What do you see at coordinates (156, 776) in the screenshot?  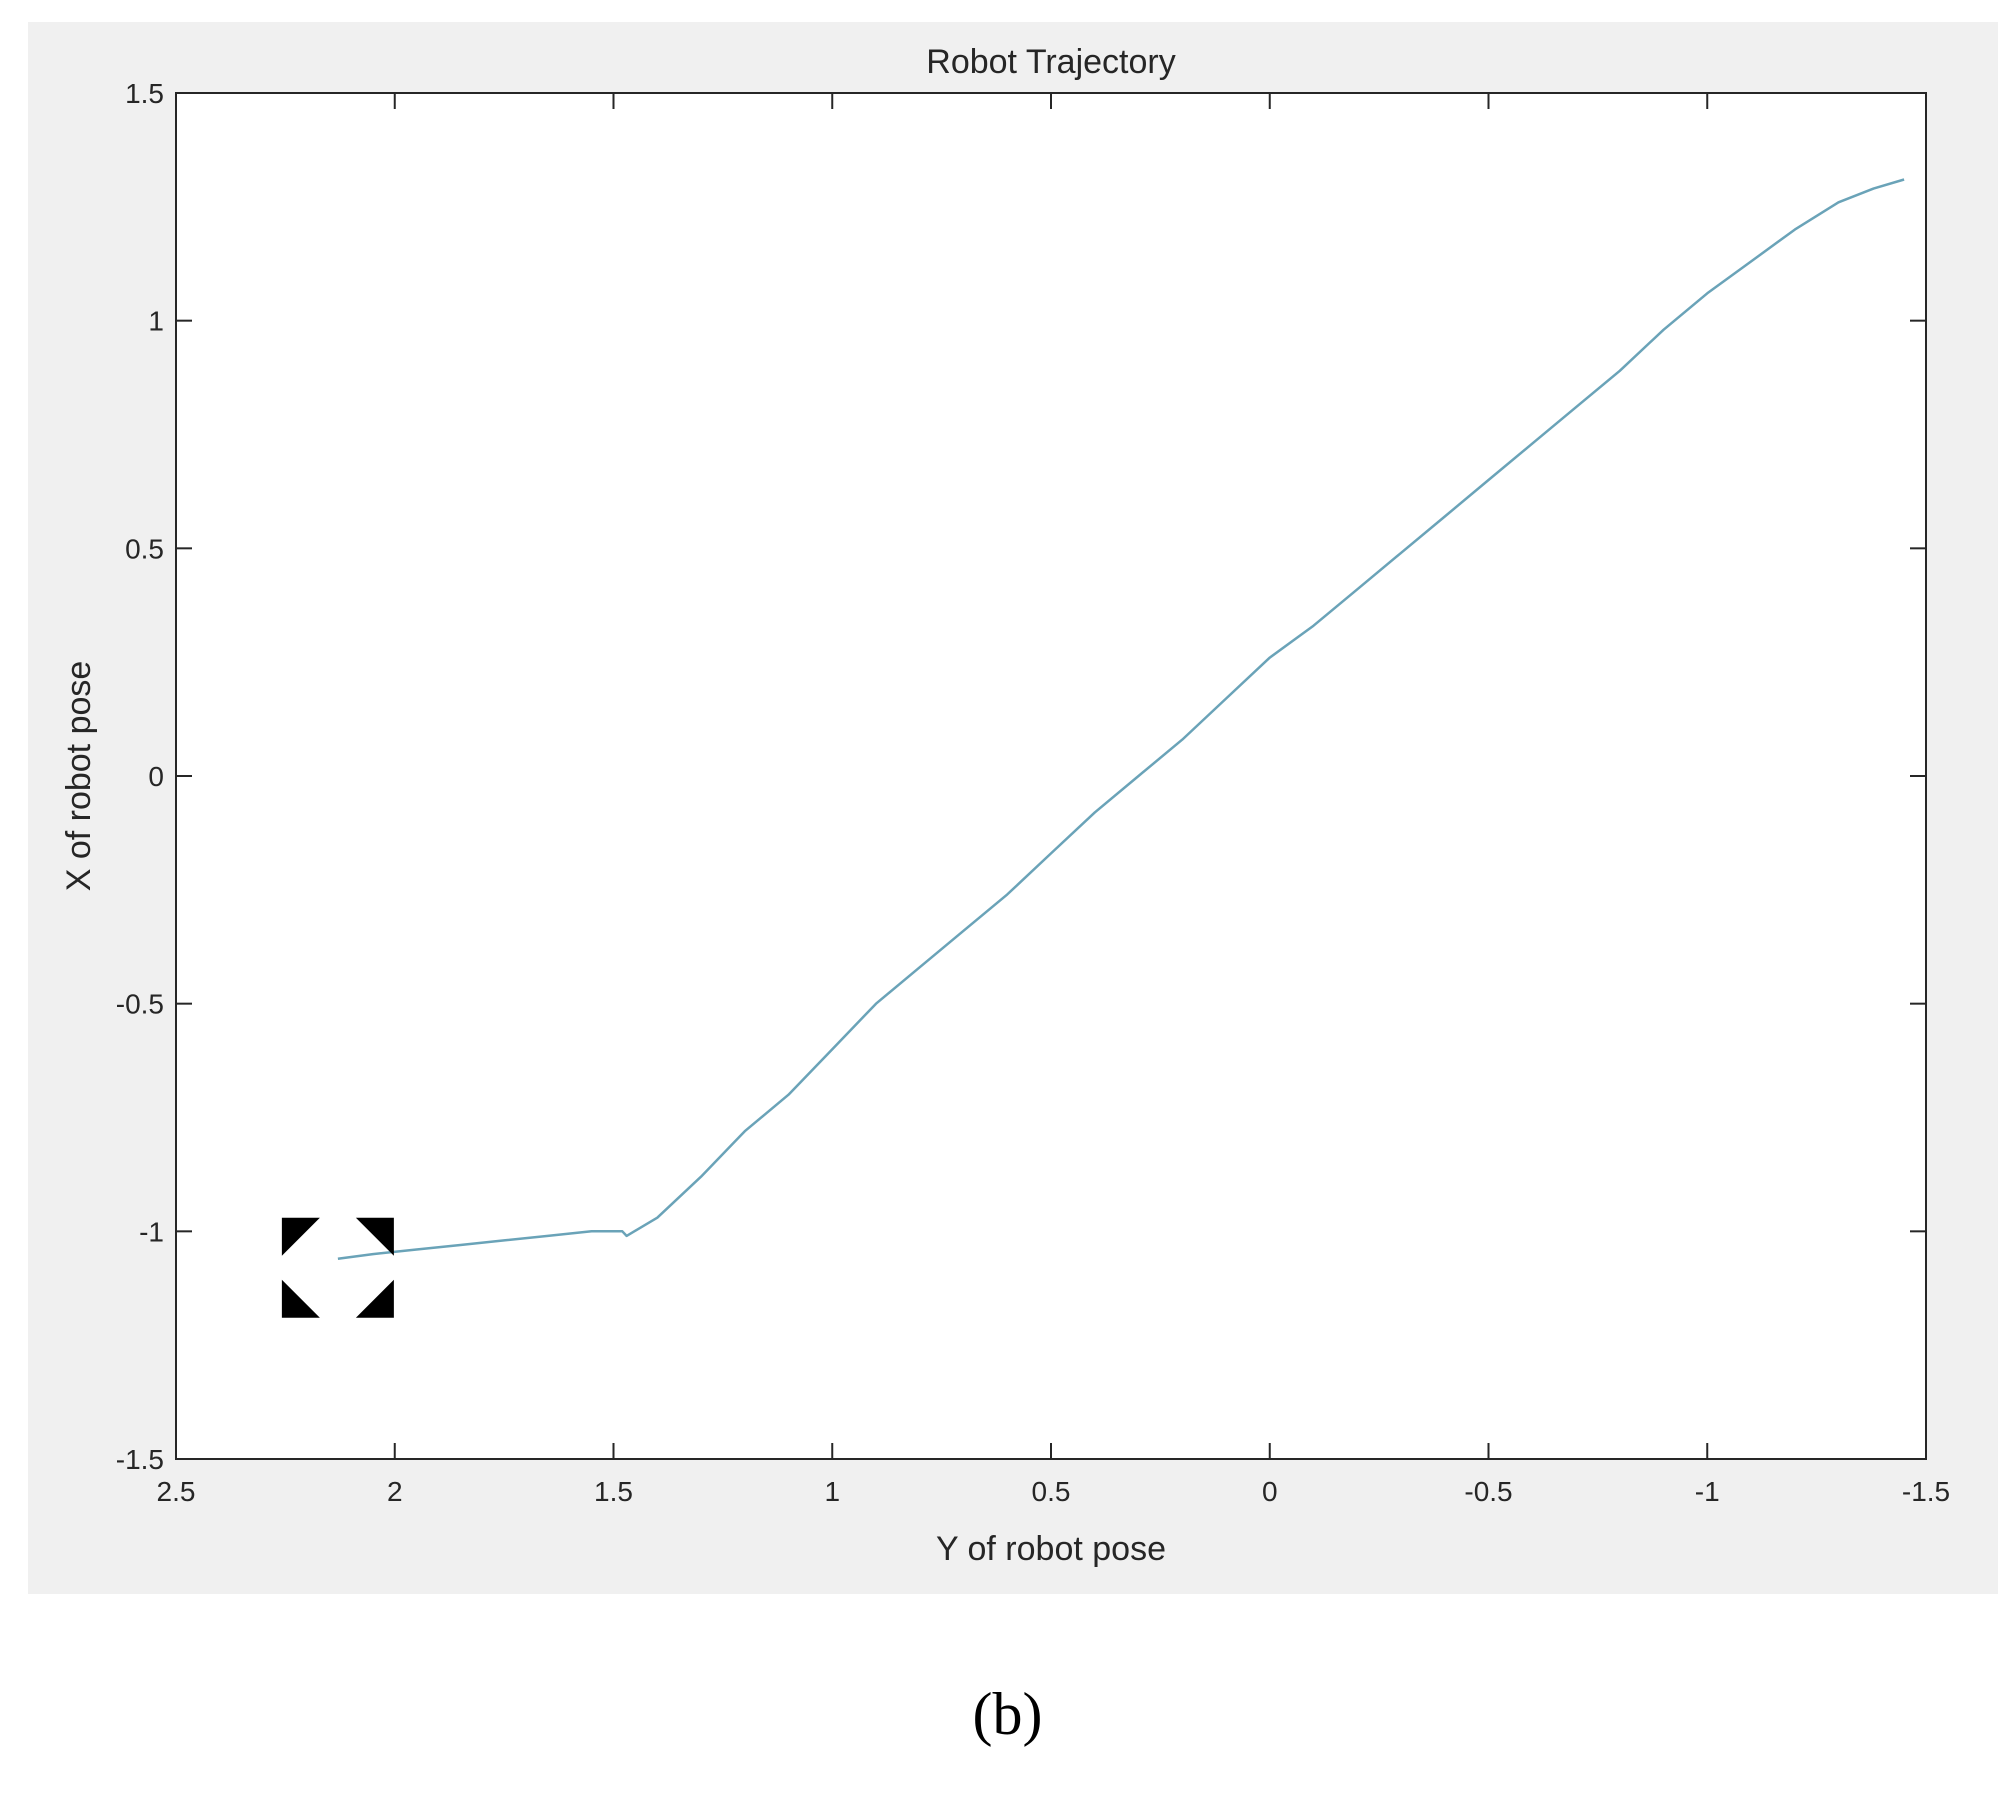 I see `y-tick-label: 0` at bounding box center [156, 776].